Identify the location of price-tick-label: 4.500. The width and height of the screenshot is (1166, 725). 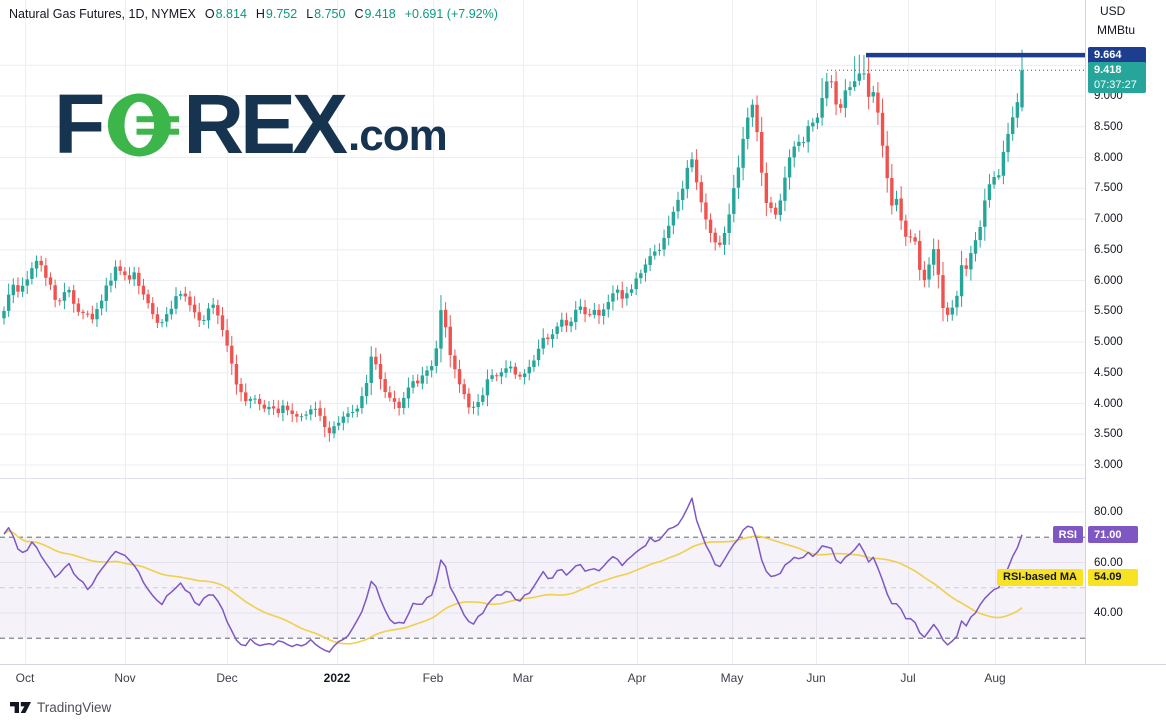
(1108, 372).